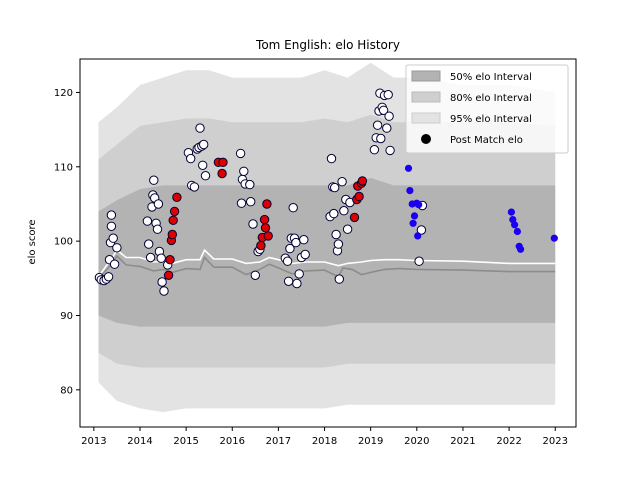 This screenshot has width=640, height=480. What do you see at coordinates (278, 441) in the screenshot?
I see `x-tick-label: 2017` at bounding box center [278, 441].